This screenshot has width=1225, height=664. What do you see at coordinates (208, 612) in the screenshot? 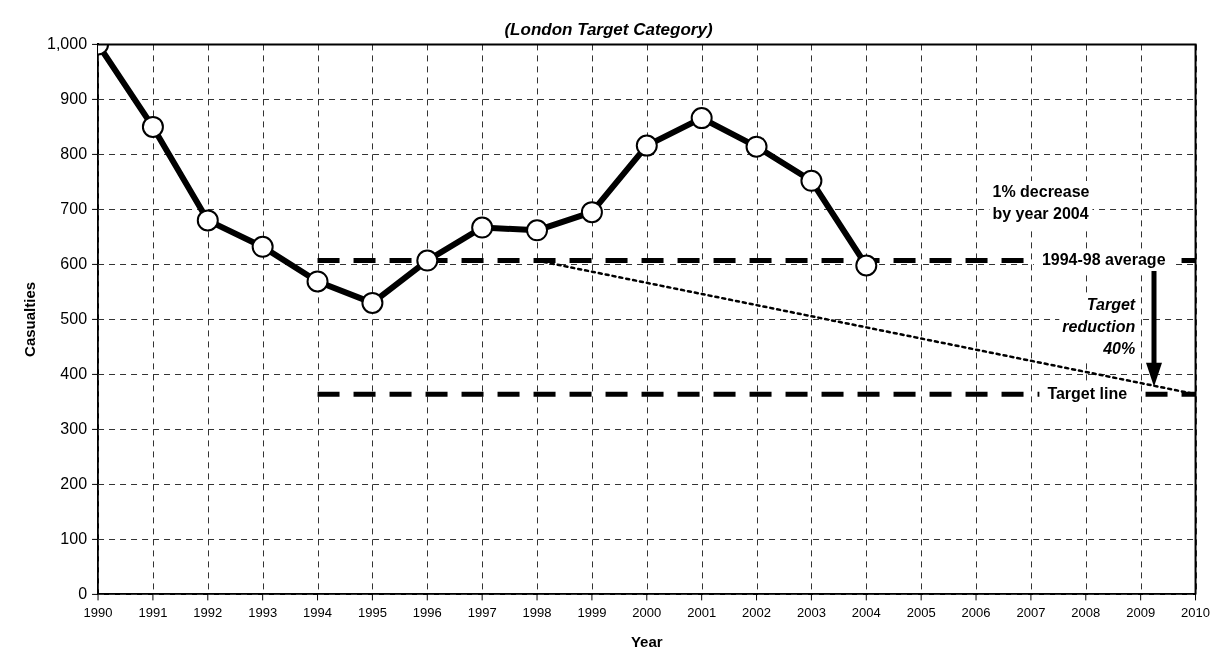
I see `x-tick-label: 1992` at bounding box center [208, 612].